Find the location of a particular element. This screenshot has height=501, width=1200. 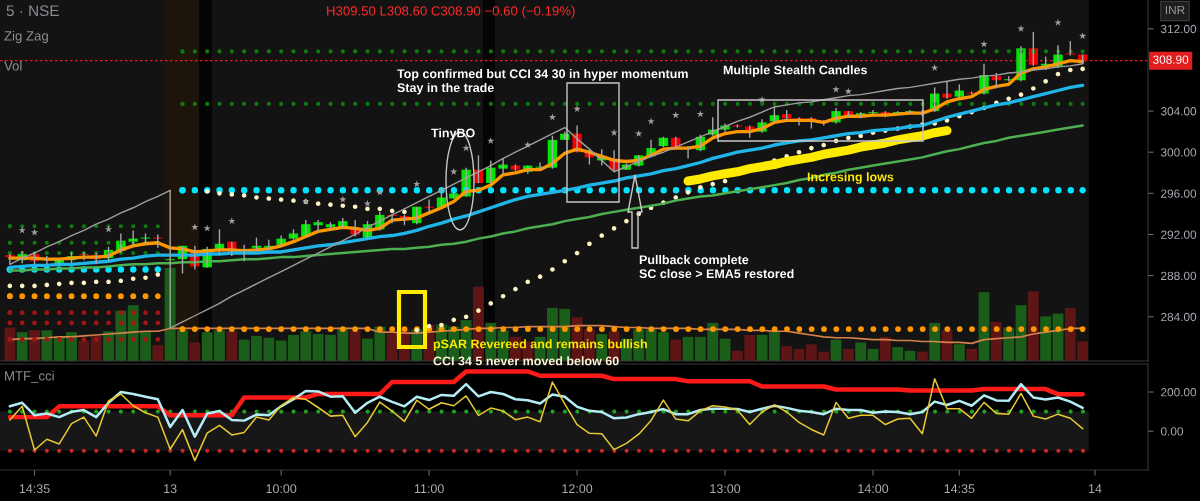

annotation: Incresing lows is located at coordinates (850, 178).